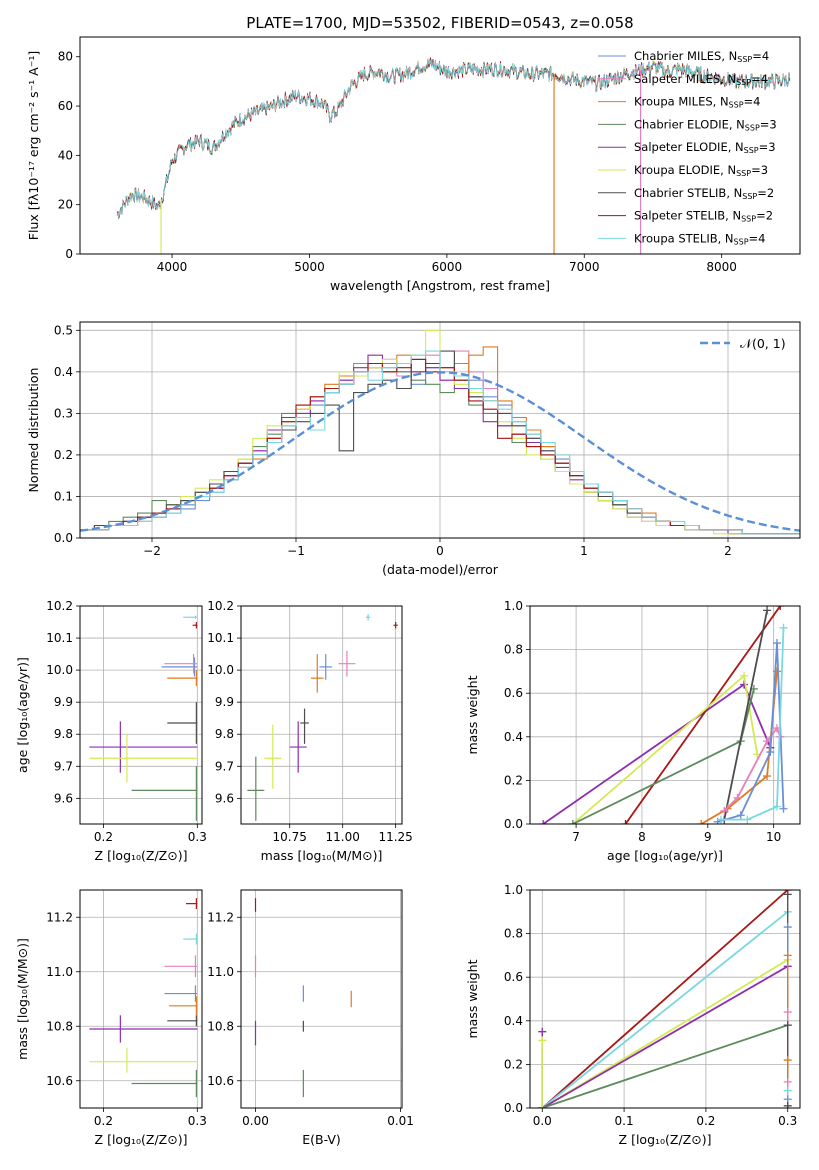 This screenshot has height=1170, width=819. Describe the element at coordinates (572, 822) in the screenshot. I see `weight-marker-chabrier_elodie` at that location.